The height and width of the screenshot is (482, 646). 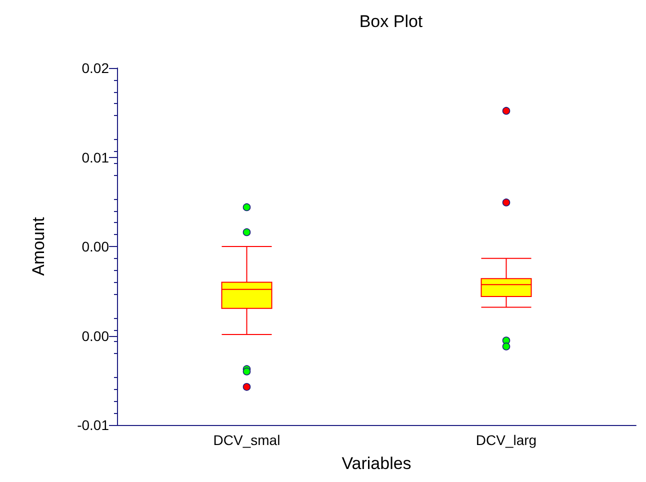 I want to click on y-tick-label: 0.02, so click(x=96, y=68).